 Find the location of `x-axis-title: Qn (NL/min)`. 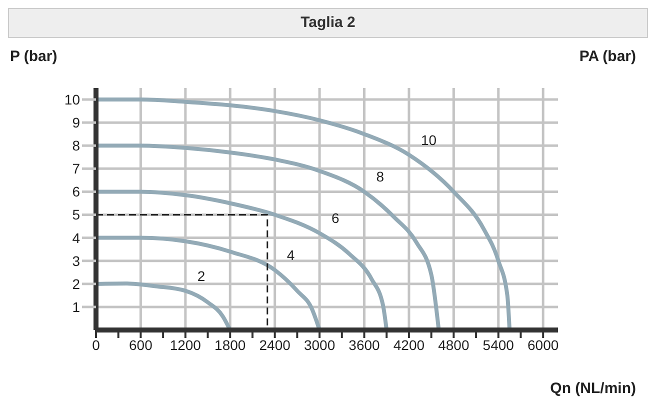

x-axis-title: Qn (NL/min) is located at coordinates (593, 388).